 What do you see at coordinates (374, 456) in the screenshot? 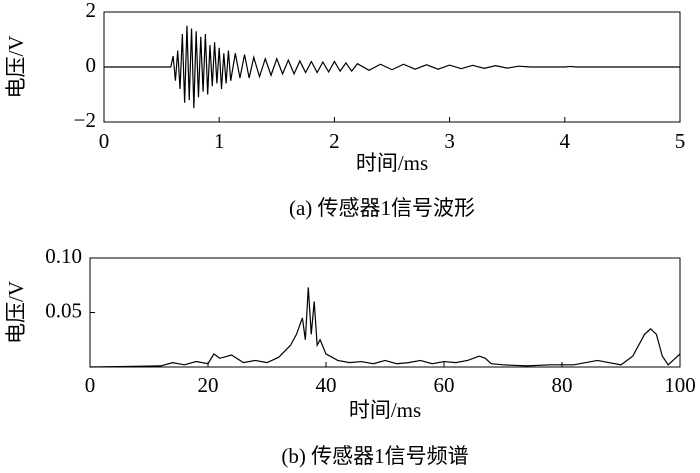
I see `caption: (b) 传感器1信号频谱` at bounding box center [374, 456].